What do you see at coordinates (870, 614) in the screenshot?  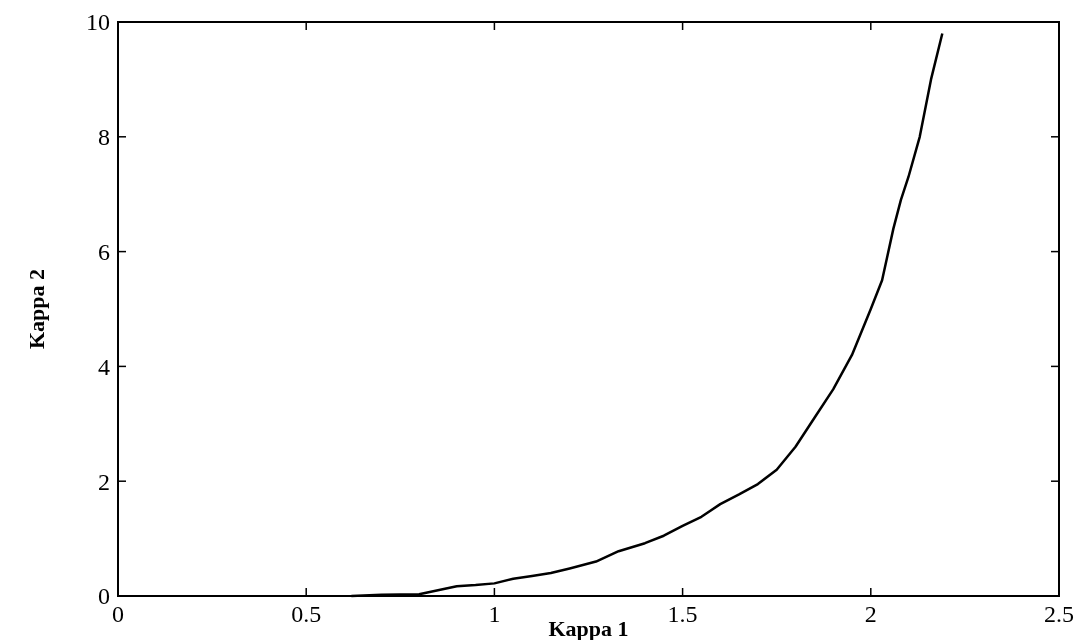 I see `x-tick-label: 2` at bounding box center [870, 614].